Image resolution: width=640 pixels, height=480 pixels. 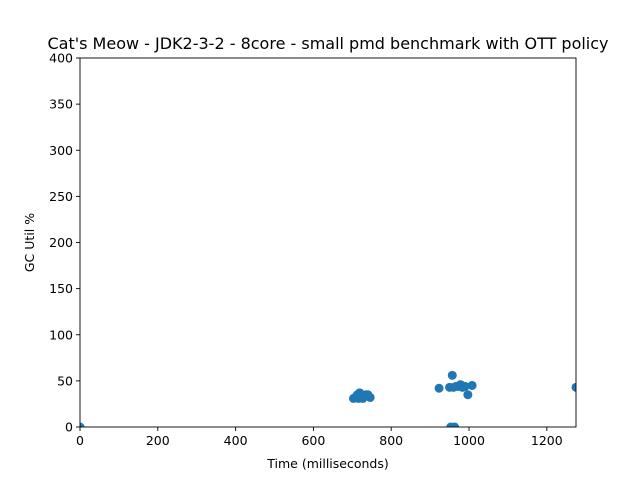 I want to click on y-tick-label-0: 0, so click(x=69, y=427).